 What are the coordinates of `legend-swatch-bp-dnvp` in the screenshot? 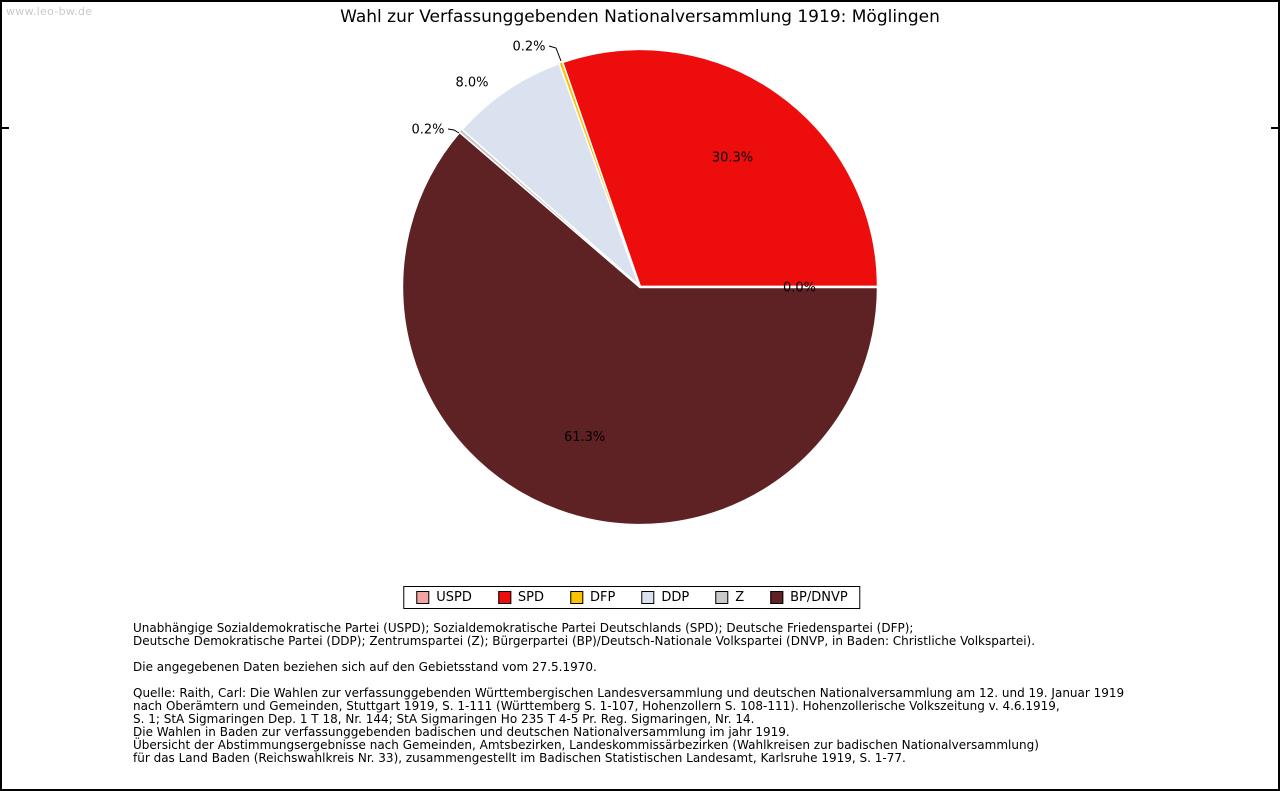 It's located at (777, 597).